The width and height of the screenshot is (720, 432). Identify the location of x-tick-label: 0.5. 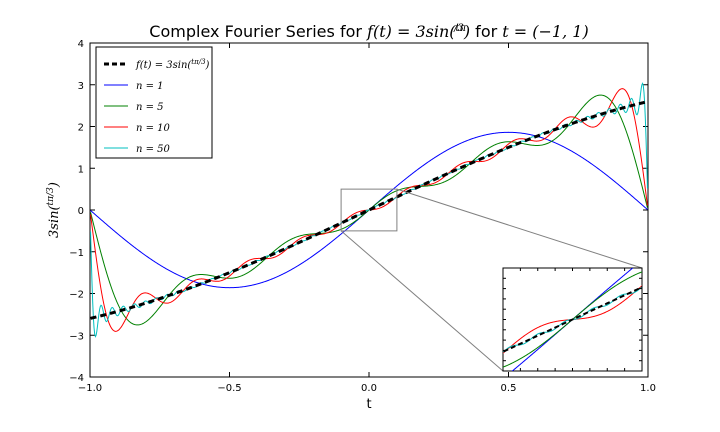
(509, 388).